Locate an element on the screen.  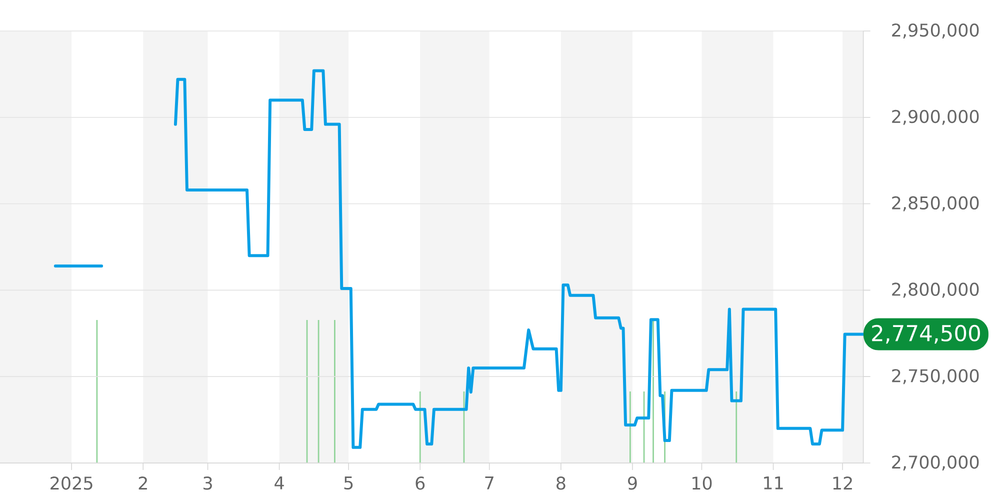
x-tick-label: 6 is located at coordinates (420, 483).